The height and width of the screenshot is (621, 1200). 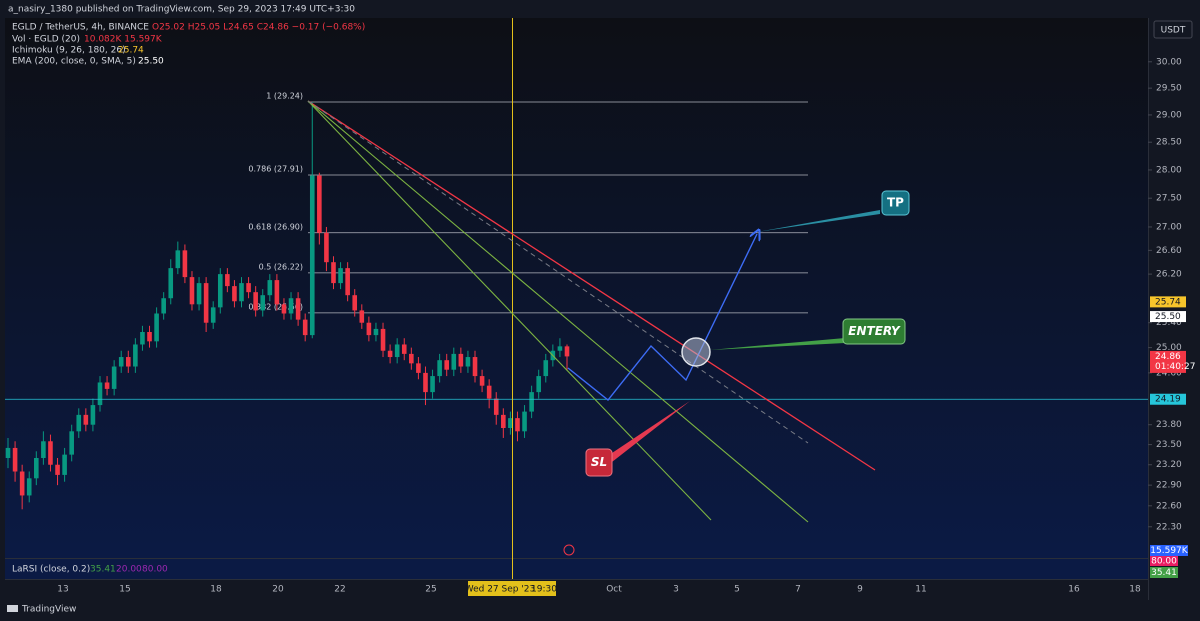 What do you see at coordinates (69, 51) in the screenshot?
I see `ichimoku: Ichimoku (9, 26, 180, 26)` at bounding box center [69, 51].